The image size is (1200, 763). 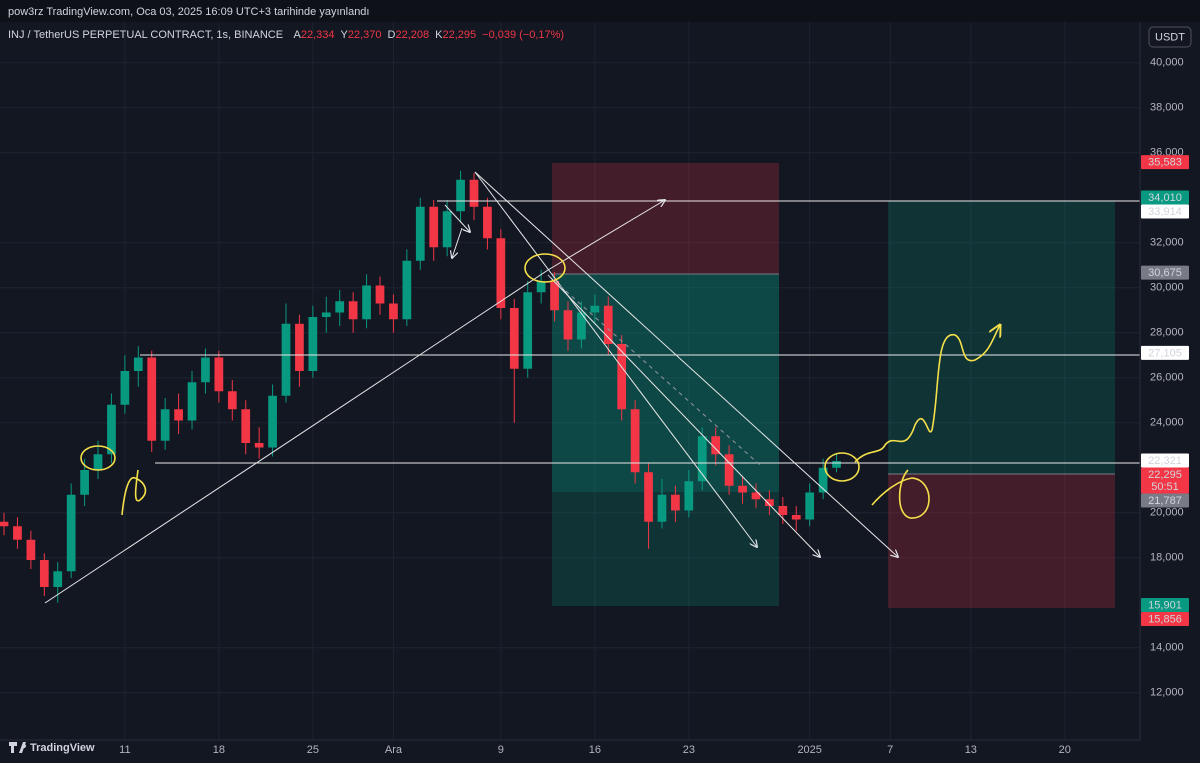 What do you see at coordinates (1167, 648) in the screenshot?
I see `y-tick-label: 14,000` at bounding box center [1167, 648].